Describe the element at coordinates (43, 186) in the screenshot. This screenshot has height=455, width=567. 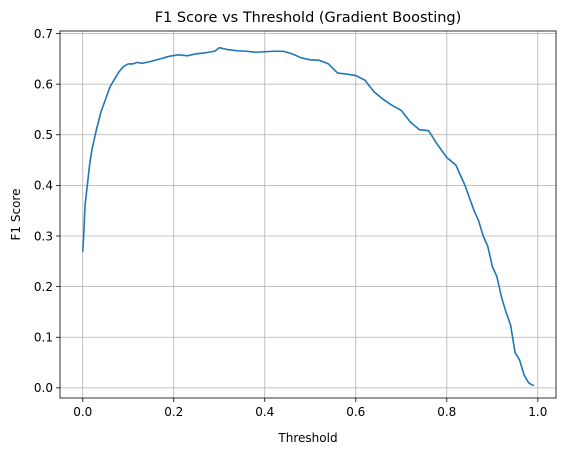
I see `y-tick-label: 0.4` at that location.